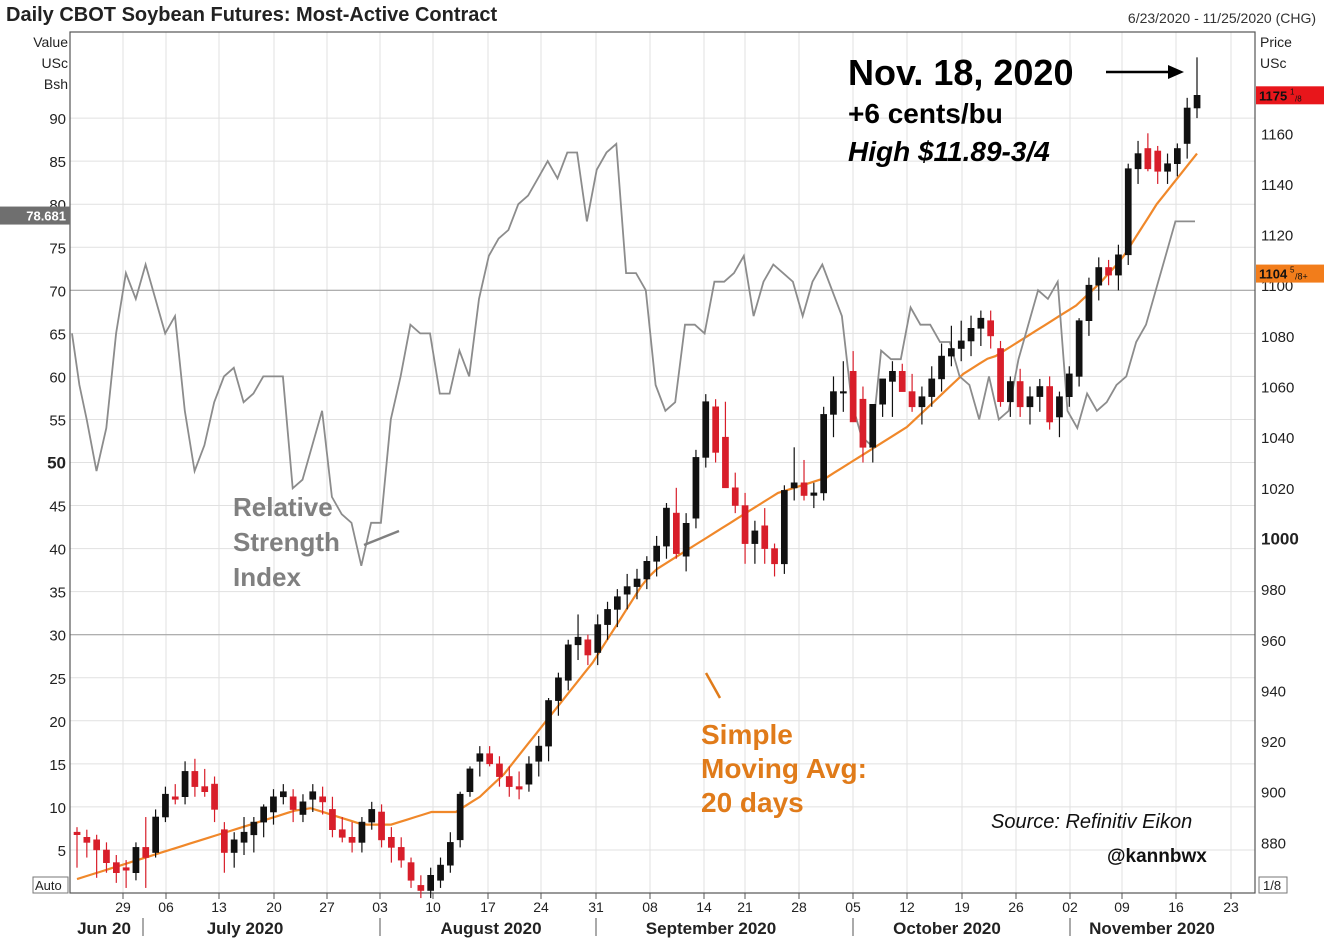 This screenshot has width=1324, height=944. I want to click on left-axis-tick-label: 55, so click(57, 420).